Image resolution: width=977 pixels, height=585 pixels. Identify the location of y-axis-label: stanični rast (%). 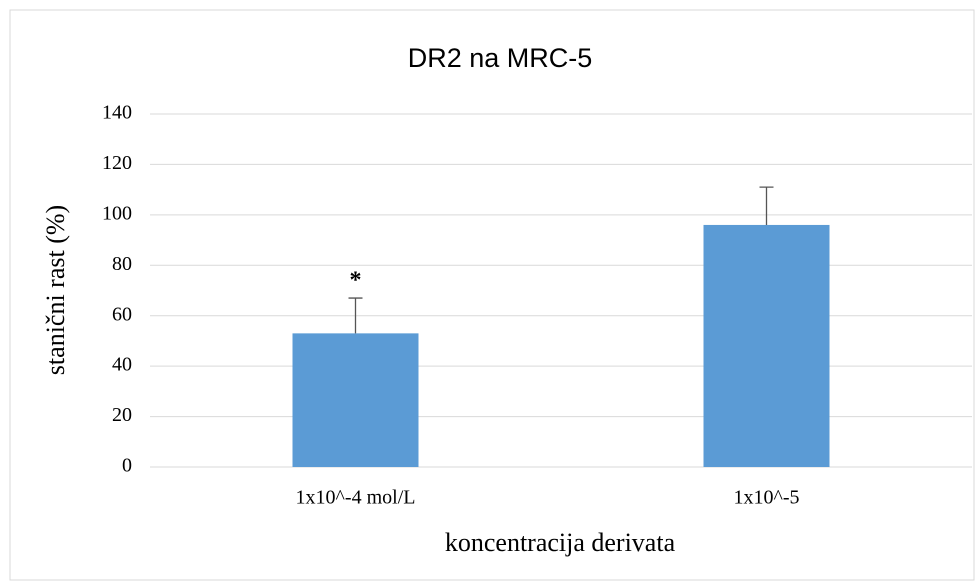
(55, 290).